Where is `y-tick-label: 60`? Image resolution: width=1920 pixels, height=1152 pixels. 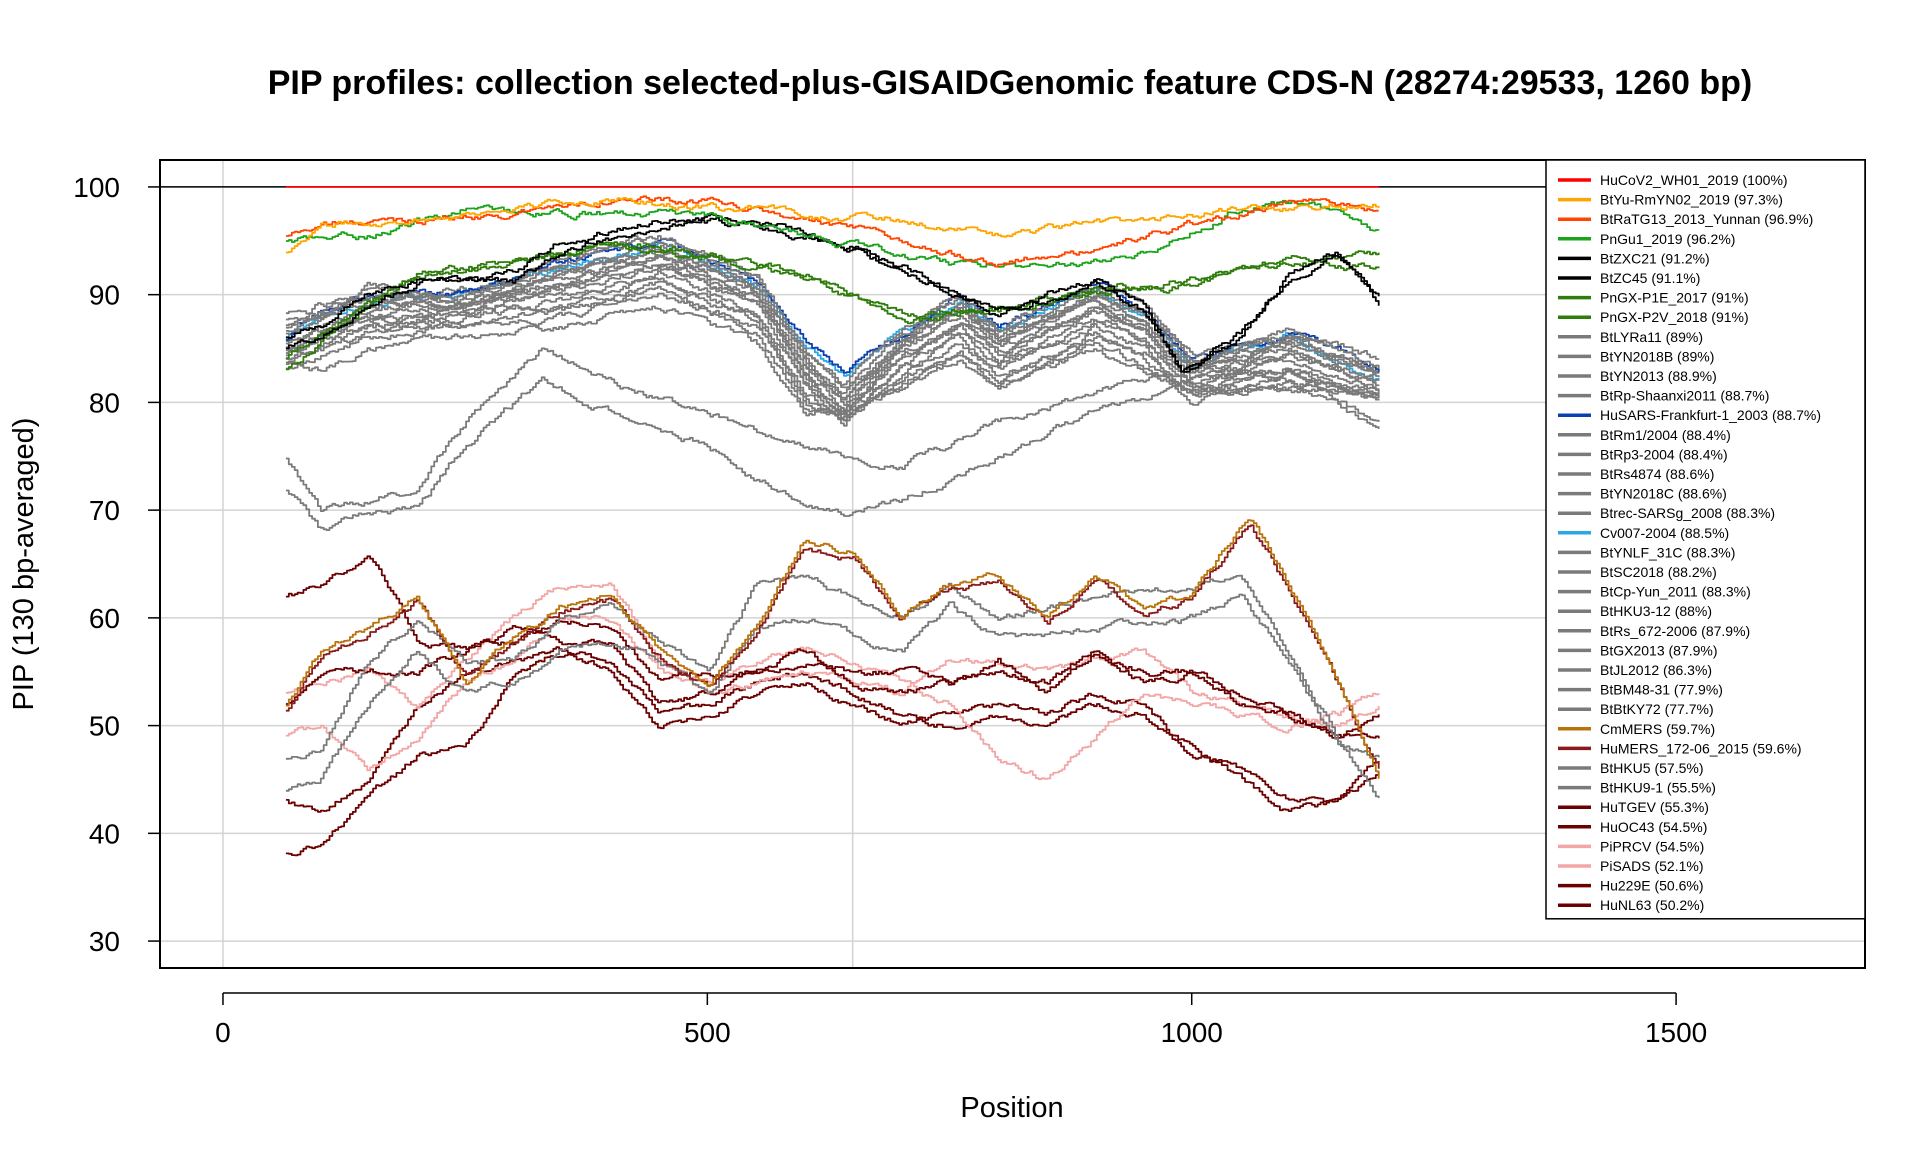 y-tick-label: 60 is located at coordinates (104, 618).